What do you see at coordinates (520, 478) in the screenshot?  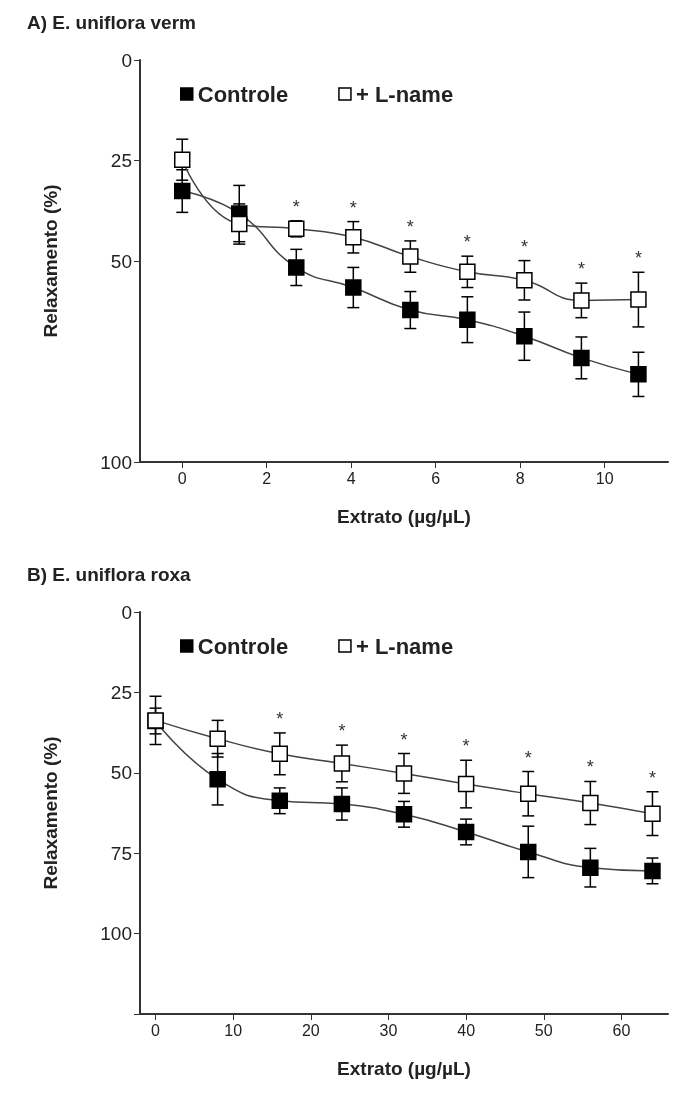 I see `x-tick-label: 8` at bounding box center [520, 478].